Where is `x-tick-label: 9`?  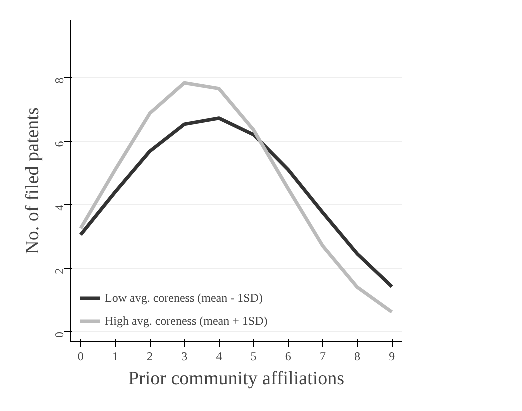
x-tick-label: 9 is located at coordinates (392, 357).